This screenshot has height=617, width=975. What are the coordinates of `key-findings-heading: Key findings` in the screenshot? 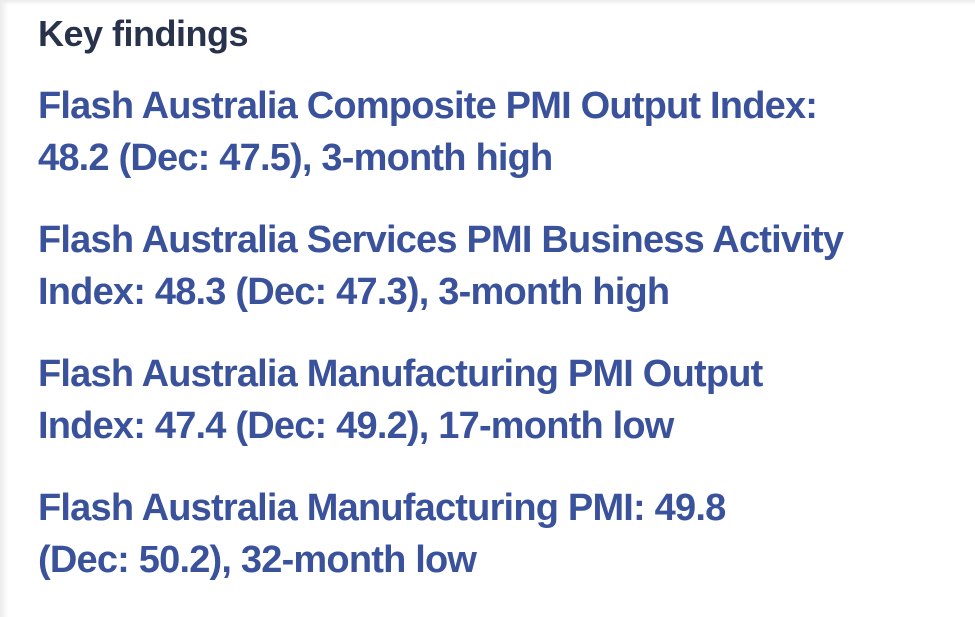 It's located at (143, 33).